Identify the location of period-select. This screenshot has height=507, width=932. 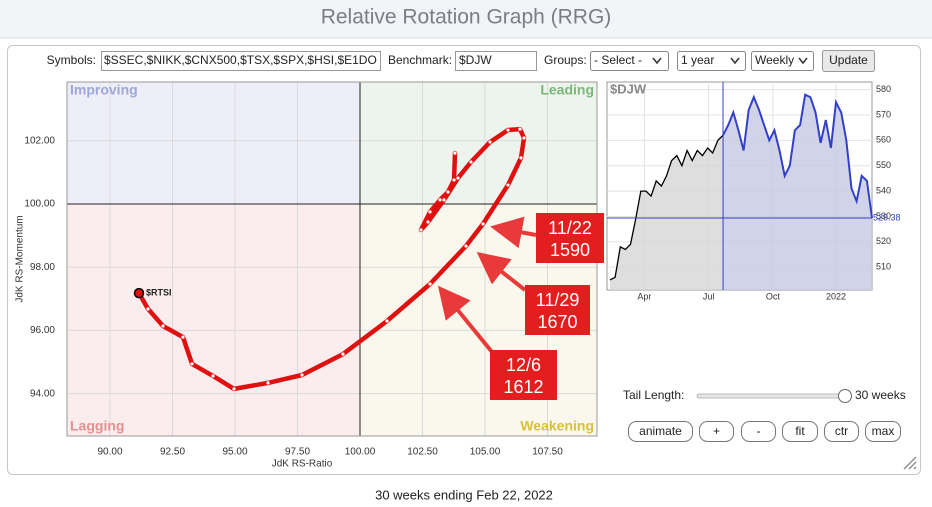
(711, 61).